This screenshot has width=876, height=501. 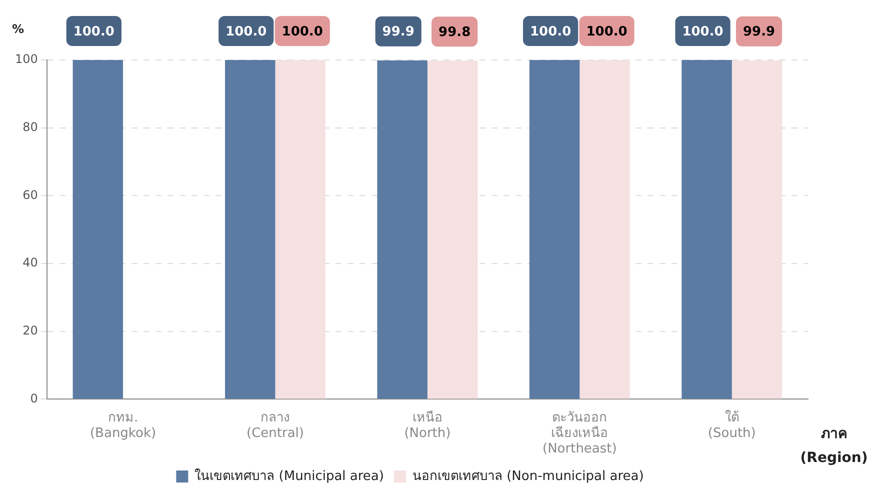 I want to click on legend-label: ในเขตเทศบาล (Municipal area), so click(x=289, y=476).